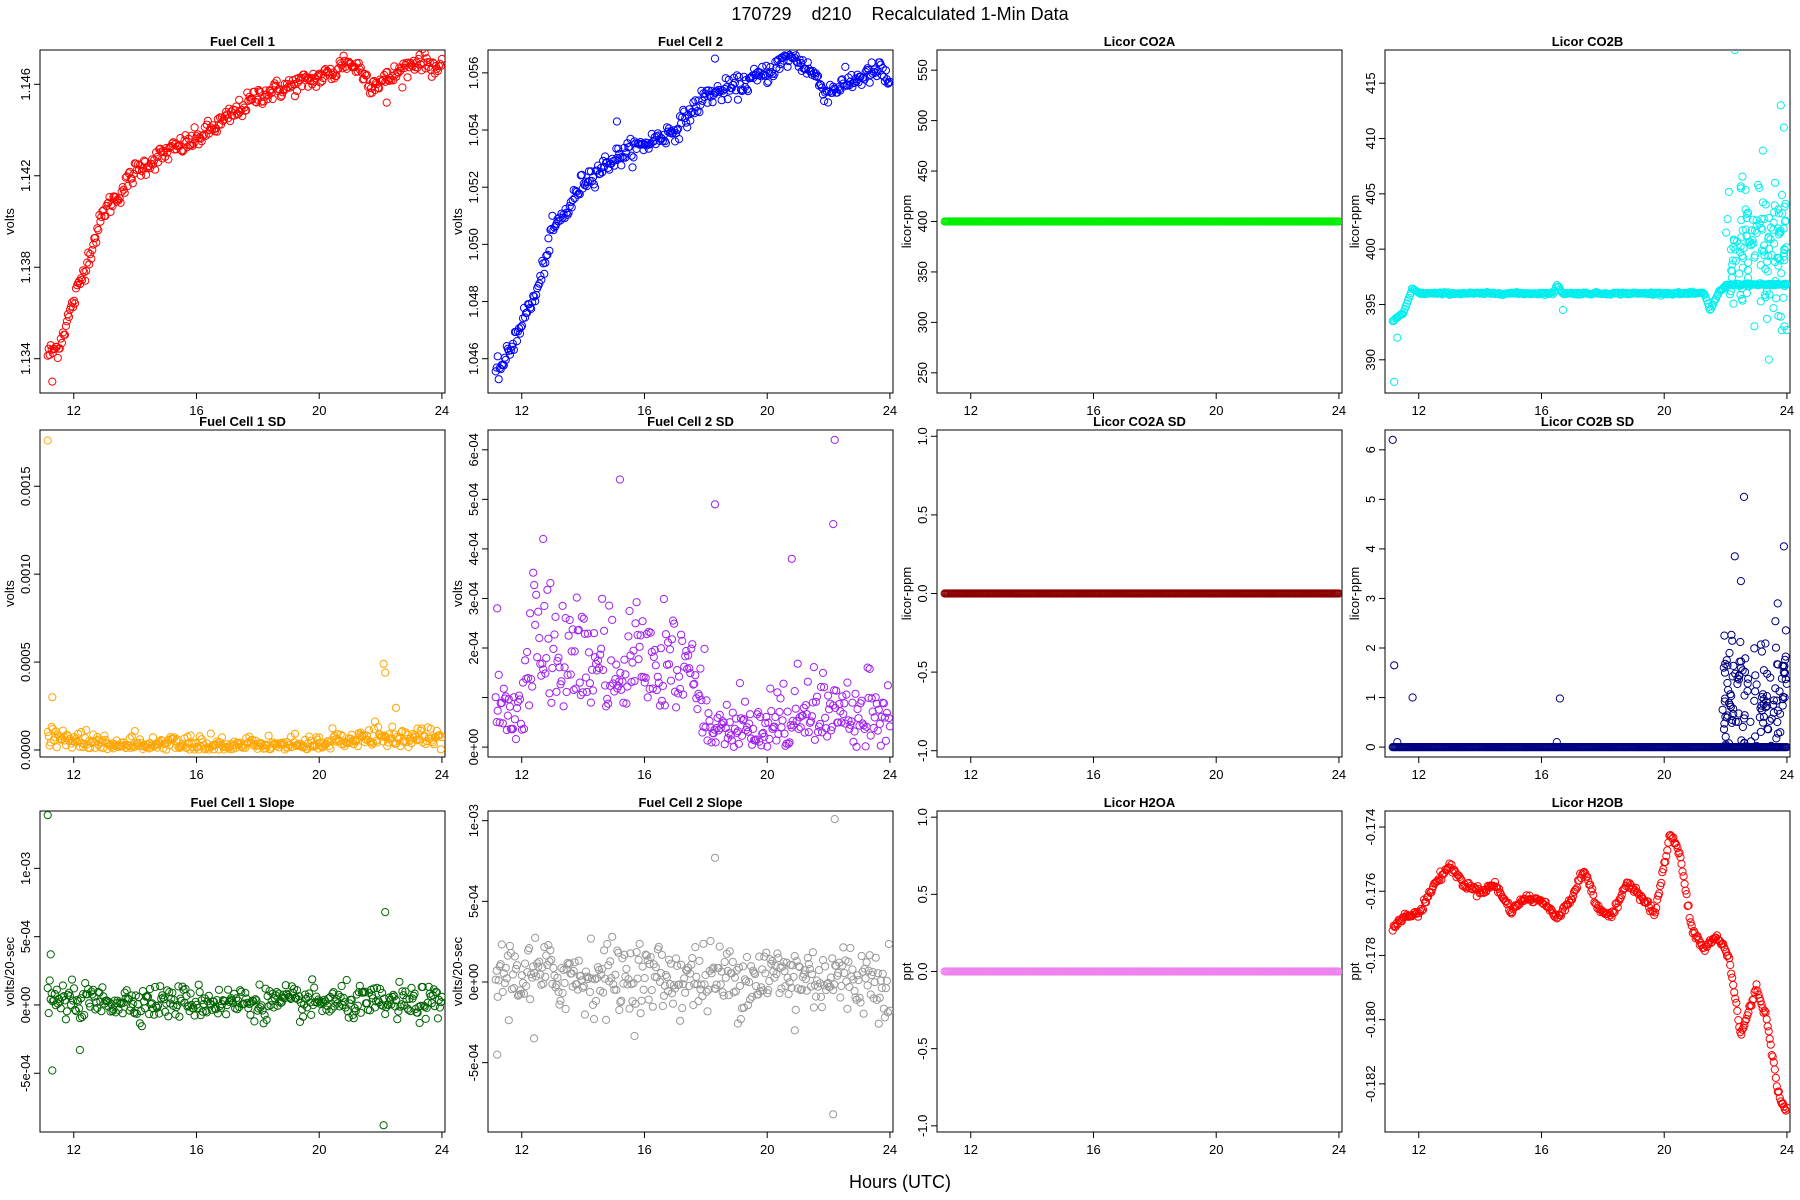  What do you see at coordinates (1541, 1149) in the screenshot?
I see `x-tick-label: 16` at bounding box center [1541, 1149].